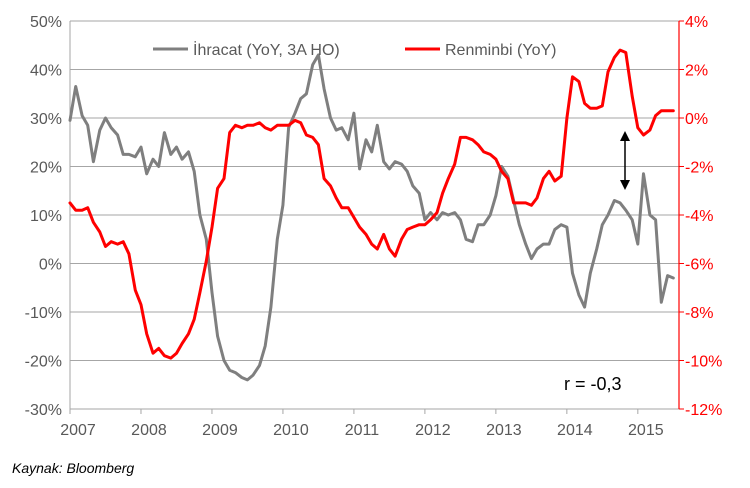 Image resolution: width=750 pixels, height=488 pixels. I want to click on left-tick-label: -20%, so click(43, 362).